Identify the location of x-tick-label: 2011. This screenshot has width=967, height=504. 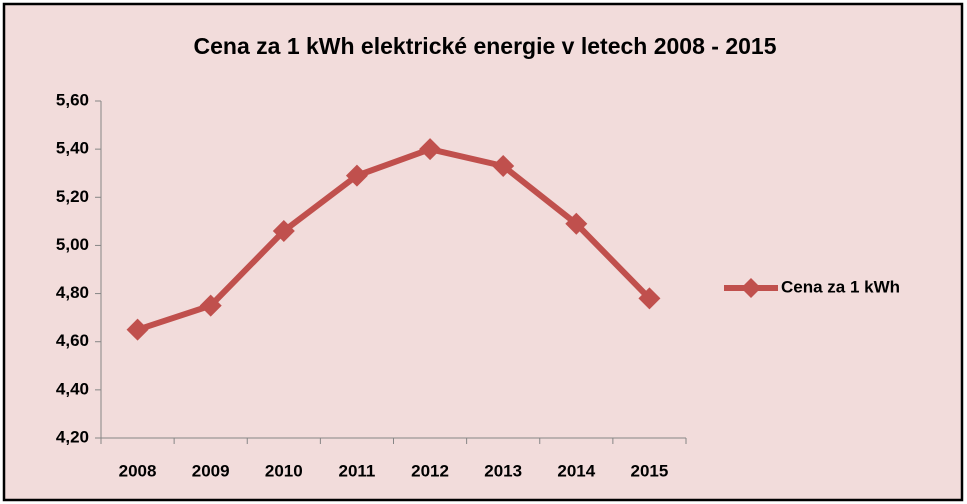
(356, 470).